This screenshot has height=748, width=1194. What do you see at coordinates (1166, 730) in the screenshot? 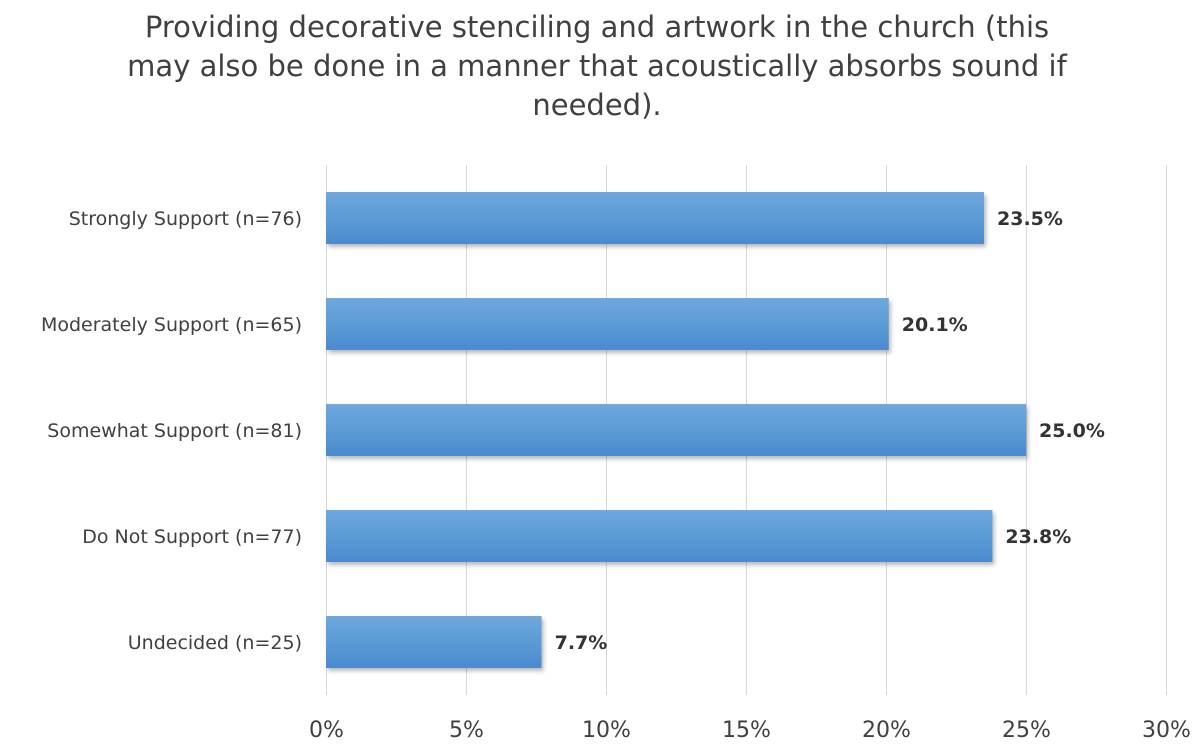
I see `x-tick-label-30: 30%` at bounding box center [1166, 730].